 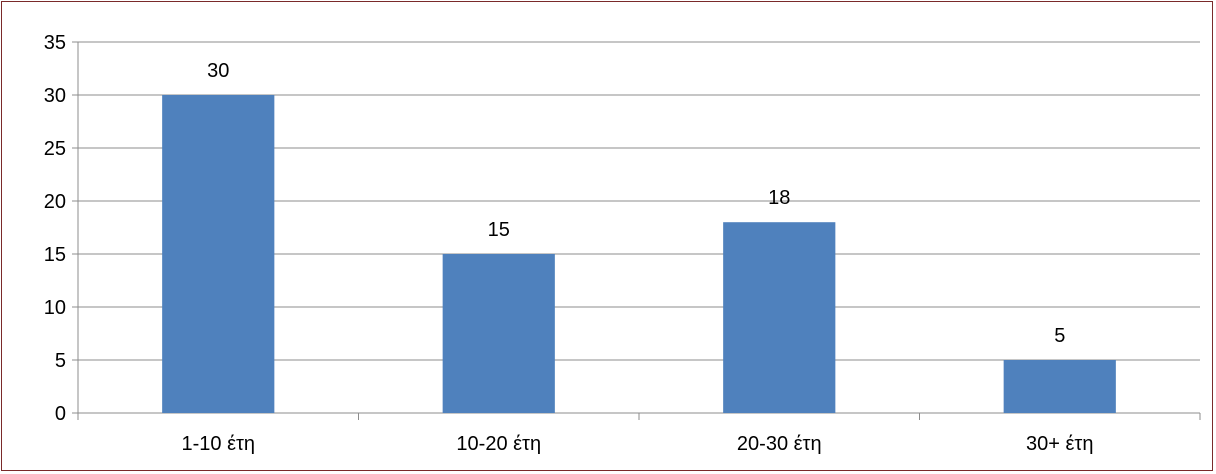 I want to click on x-tick-label: 1-10 έτη, so click(x=218, y=444).